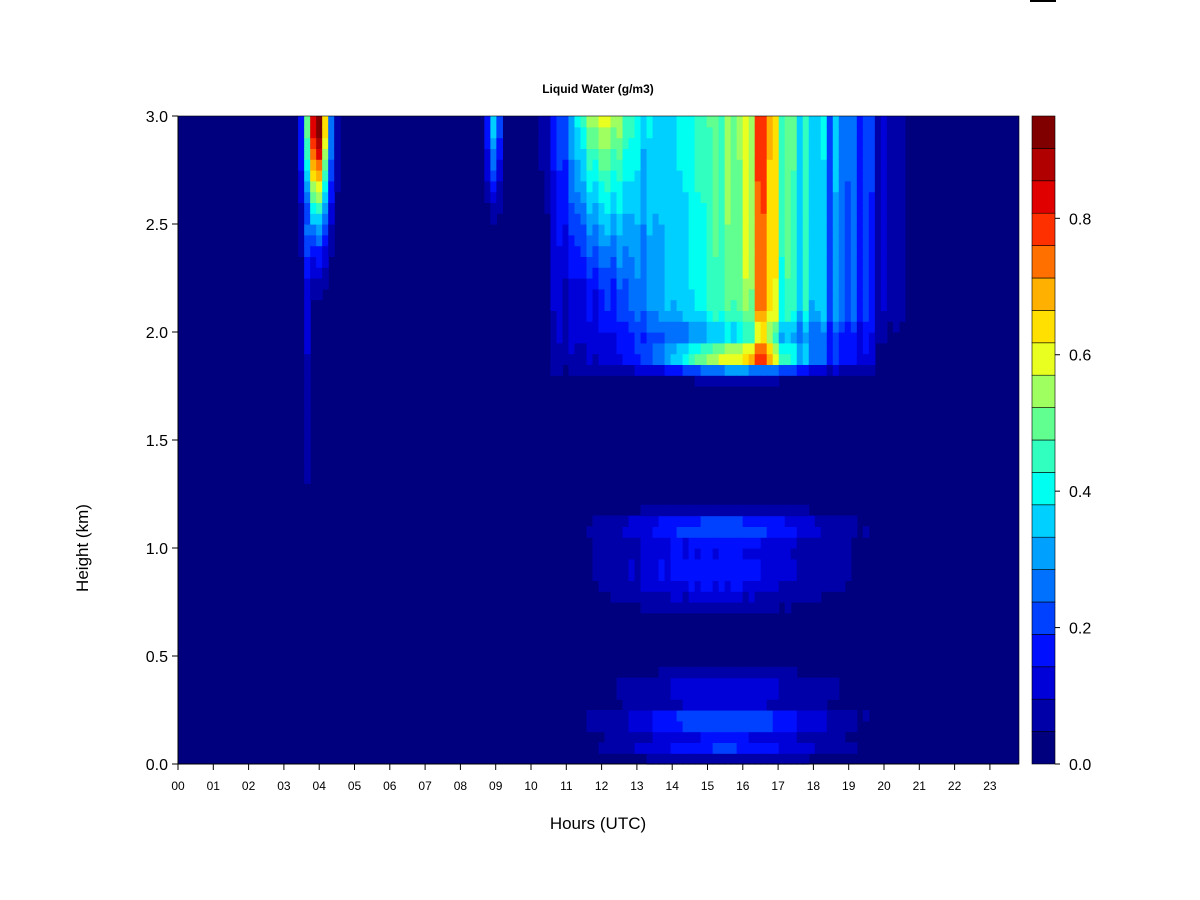 This screenshot has width=1200, height=900. I want to click on x-tick-label: 05, so click(355, 786).